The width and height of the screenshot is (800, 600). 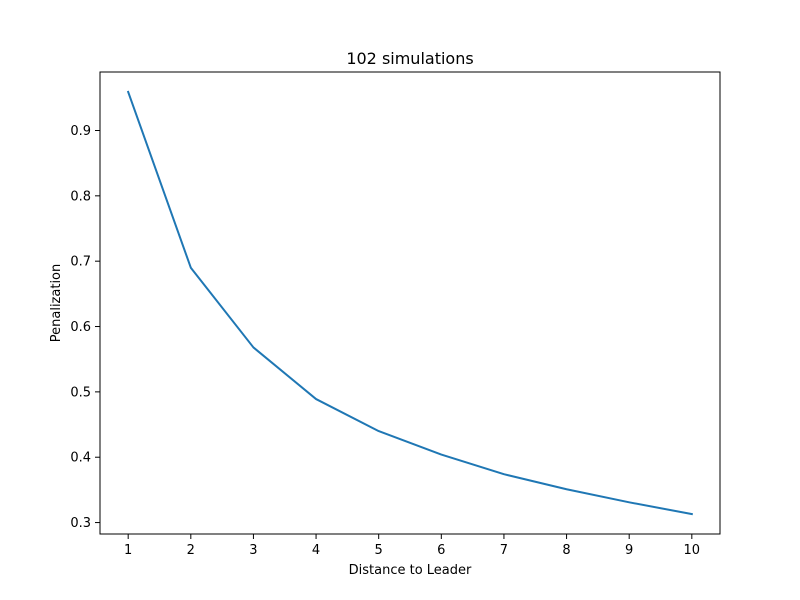 What do you see at coordinates (316, 550) in the screenshot?
I see `x-tick-label: 4` at bounding box center [316, 550].